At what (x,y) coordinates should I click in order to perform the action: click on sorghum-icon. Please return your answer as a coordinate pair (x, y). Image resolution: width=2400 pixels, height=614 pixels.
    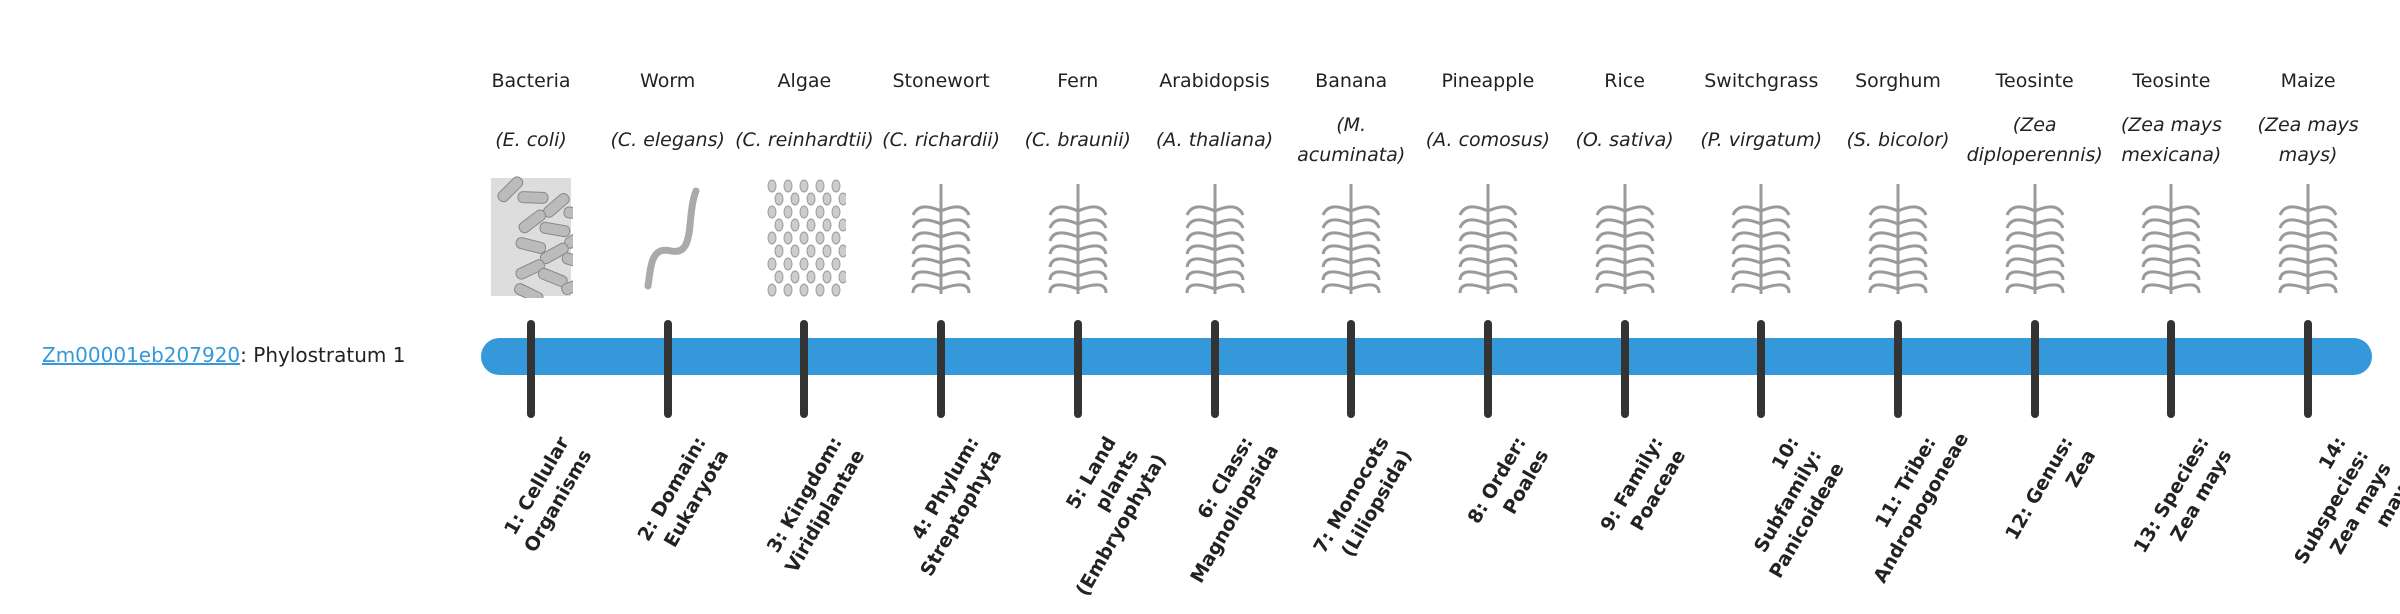
    Looking at the image, I should click on (1898, 237).